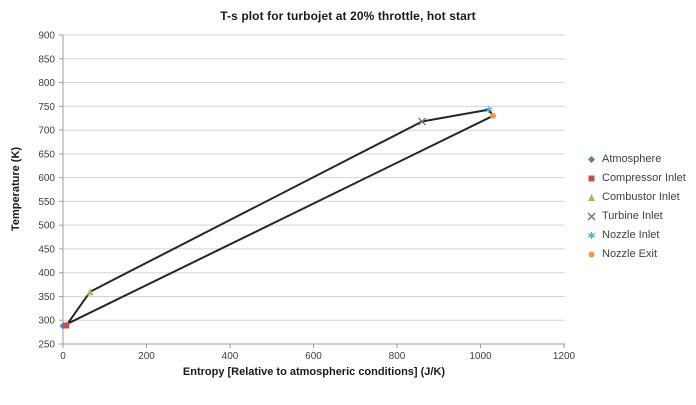 The height and width of the screenshot is (405, 696). Describe the element at coordinates (46, 36) in the screenshot. I see `y-tick-label: 900` at that location.